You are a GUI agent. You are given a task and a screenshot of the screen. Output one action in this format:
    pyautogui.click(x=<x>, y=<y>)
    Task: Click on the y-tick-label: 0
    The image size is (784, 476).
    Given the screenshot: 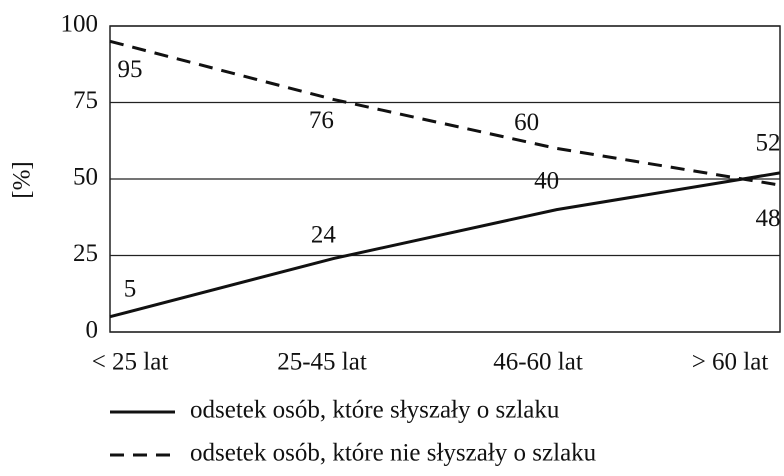 What is the action you would take?
    pyautogui.click(x=92, y=330)
    